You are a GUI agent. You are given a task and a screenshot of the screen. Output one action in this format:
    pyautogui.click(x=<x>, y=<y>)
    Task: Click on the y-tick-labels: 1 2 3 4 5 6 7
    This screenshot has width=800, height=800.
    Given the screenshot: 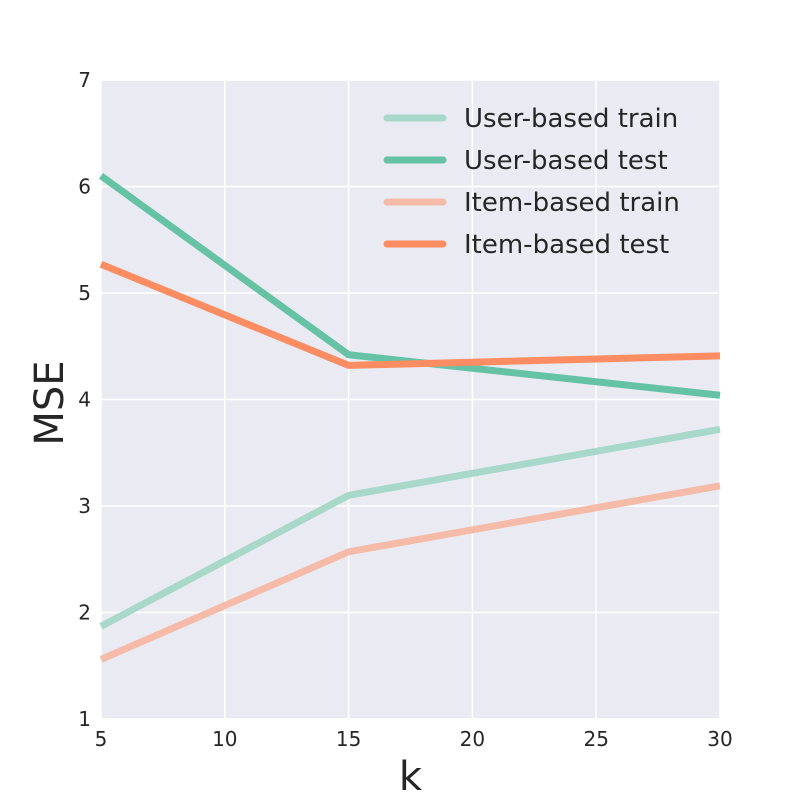 What is the action you would take?
    pyautogui.click(x=84, y=399)
    